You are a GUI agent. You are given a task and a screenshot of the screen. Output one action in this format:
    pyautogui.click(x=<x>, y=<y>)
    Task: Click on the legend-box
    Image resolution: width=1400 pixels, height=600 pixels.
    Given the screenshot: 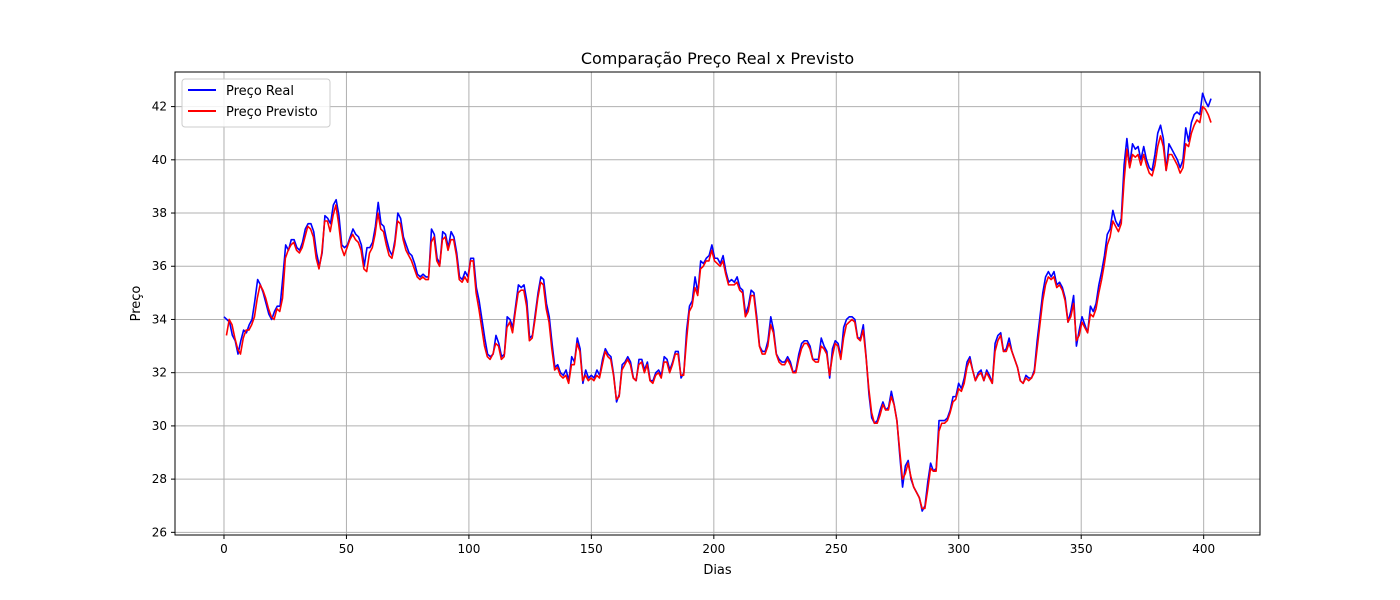 What is the action you would take?
    pyautogui.click(x=256, y=103)
    